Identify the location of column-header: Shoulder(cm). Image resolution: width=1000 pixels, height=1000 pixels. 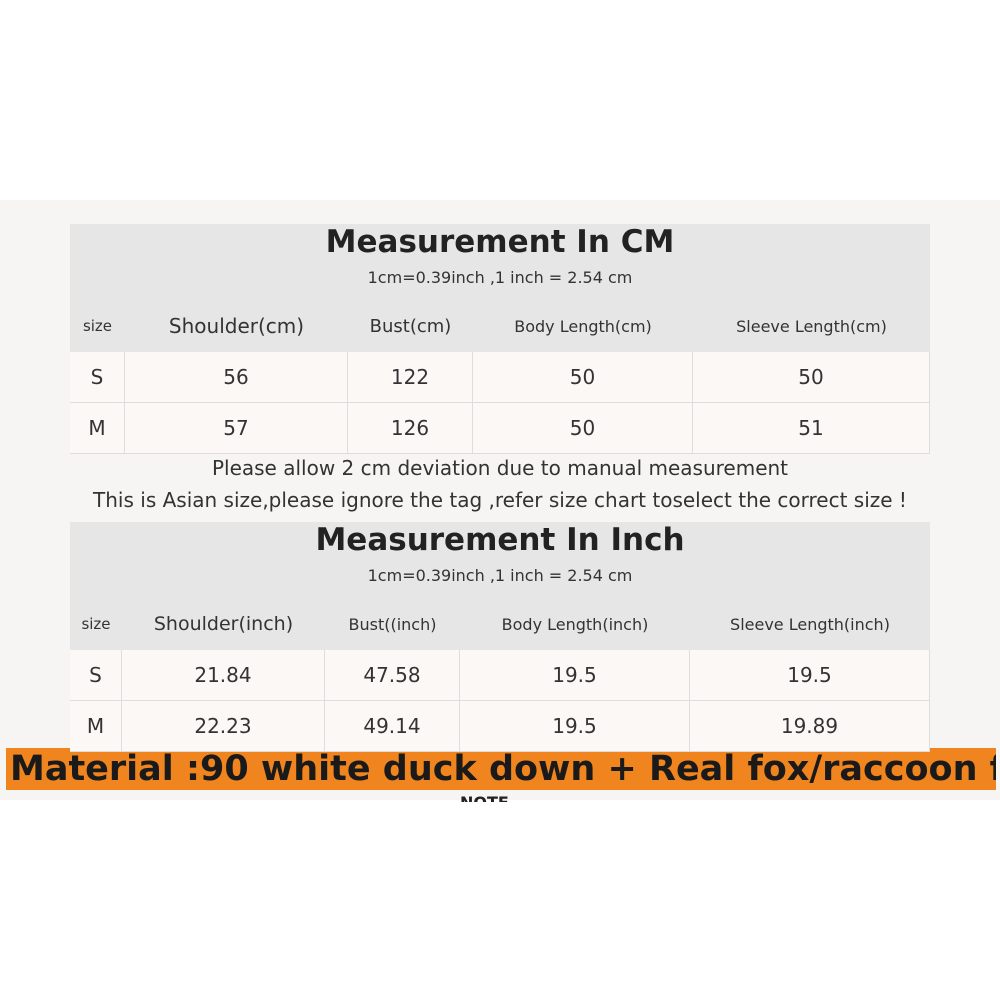
(236, 326).